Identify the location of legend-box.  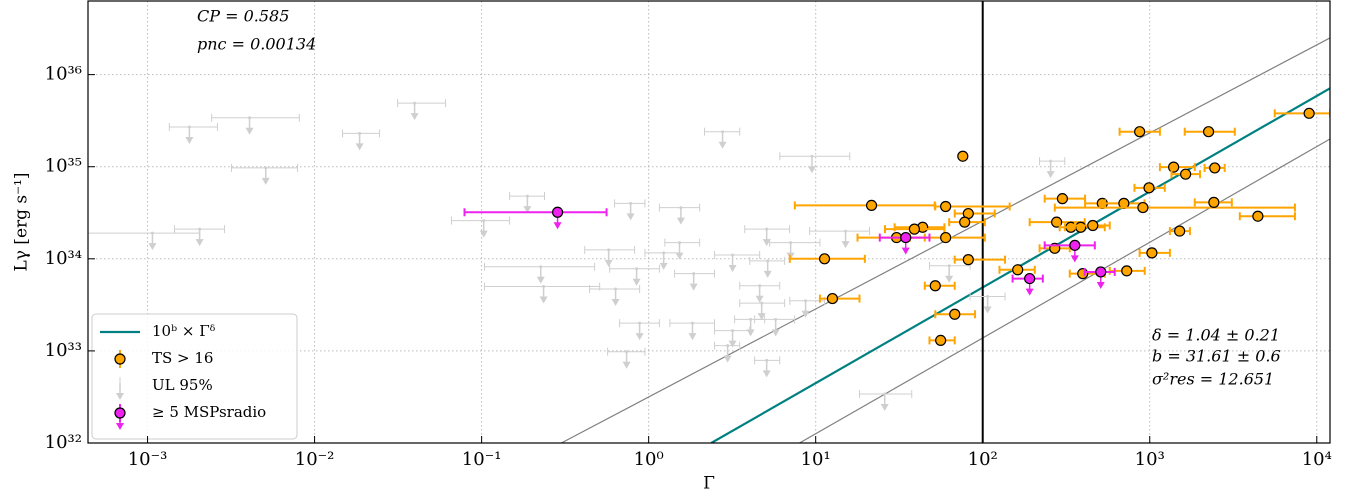
(194, 376).